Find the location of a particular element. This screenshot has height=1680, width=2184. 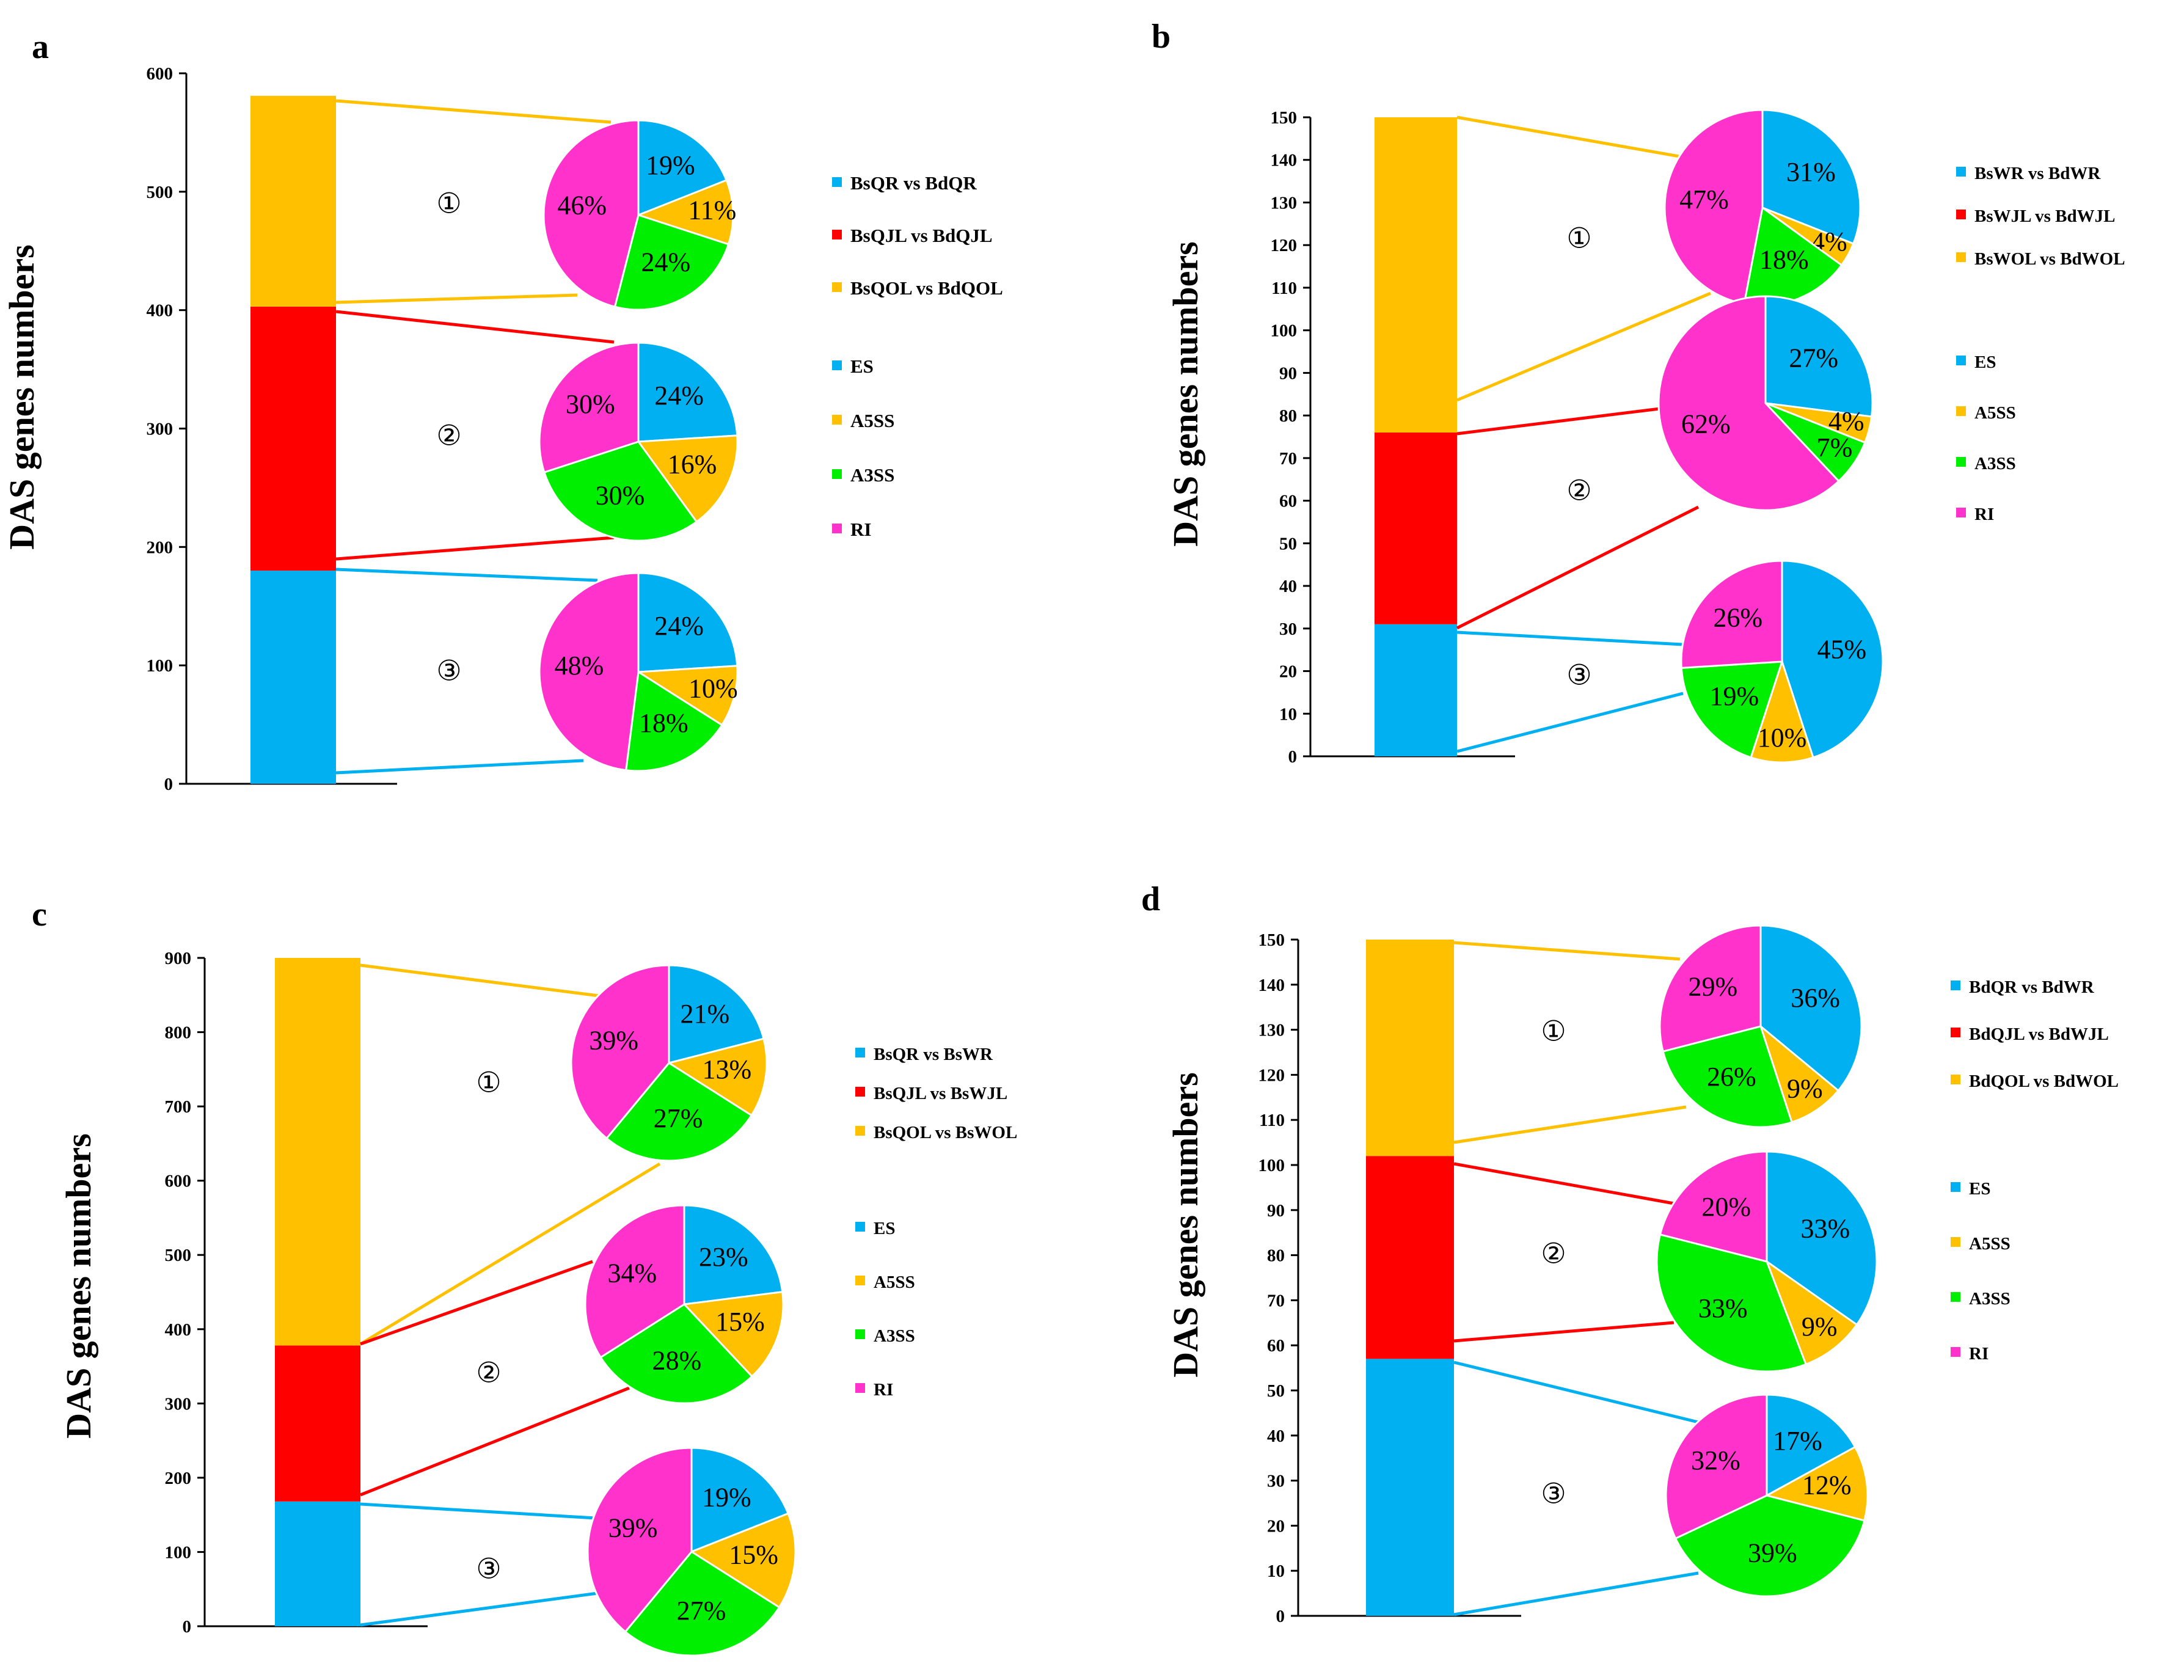

circle-number: ③ is located at coordinates (488, 1570).